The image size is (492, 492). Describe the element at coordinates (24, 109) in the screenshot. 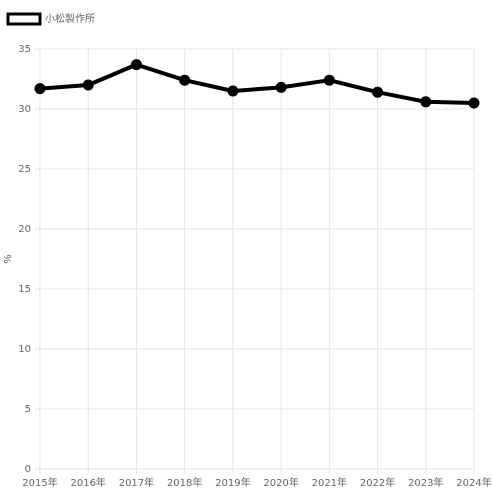

I see `y-tick-label: 30` at that location.